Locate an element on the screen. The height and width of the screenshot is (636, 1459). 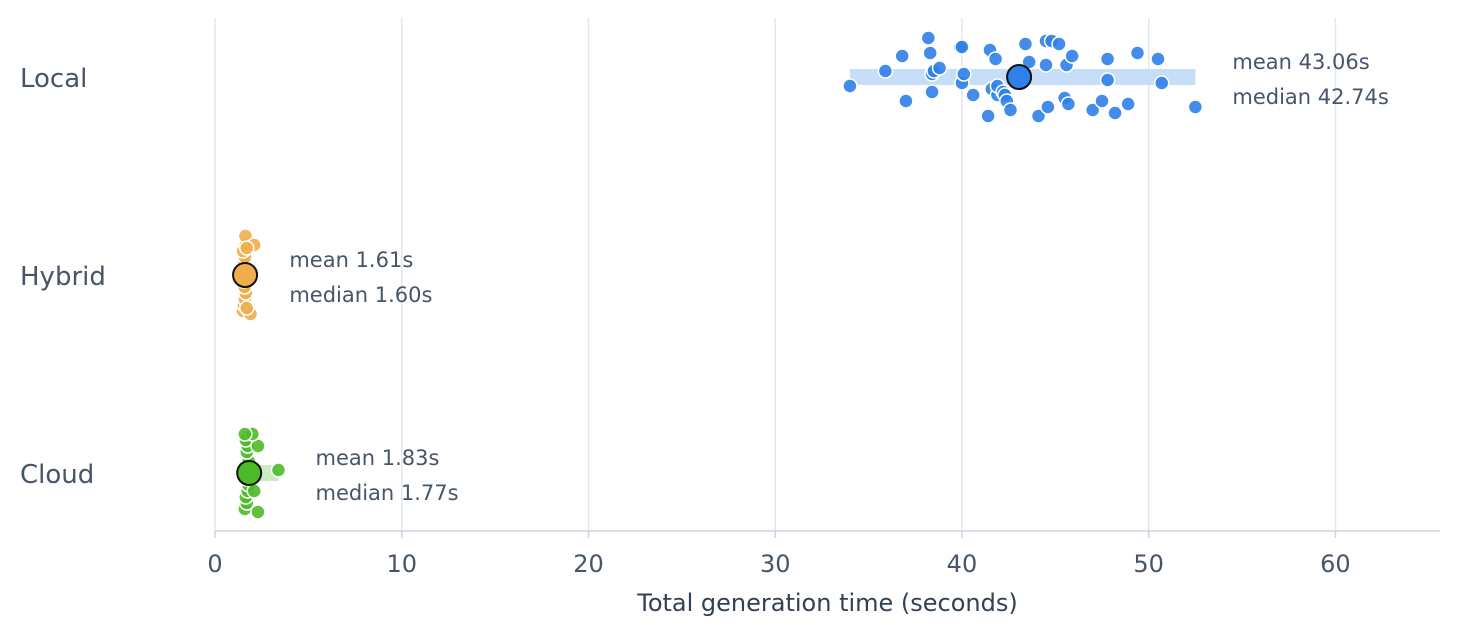
x-axis-title: Total generation time (seconds) is located at coordinates (827, 603).